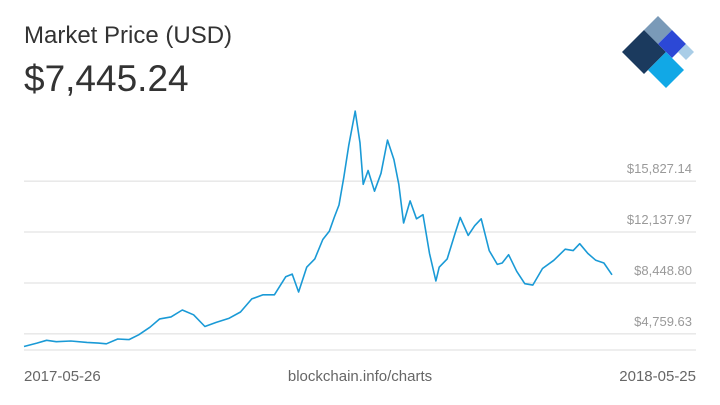 Image resolution: width=720 pixels, height=405 pixels. Describe the element at coordinates (663, 321) in the screenshot. I see `y-tick-label: $4,759.63` at that location.